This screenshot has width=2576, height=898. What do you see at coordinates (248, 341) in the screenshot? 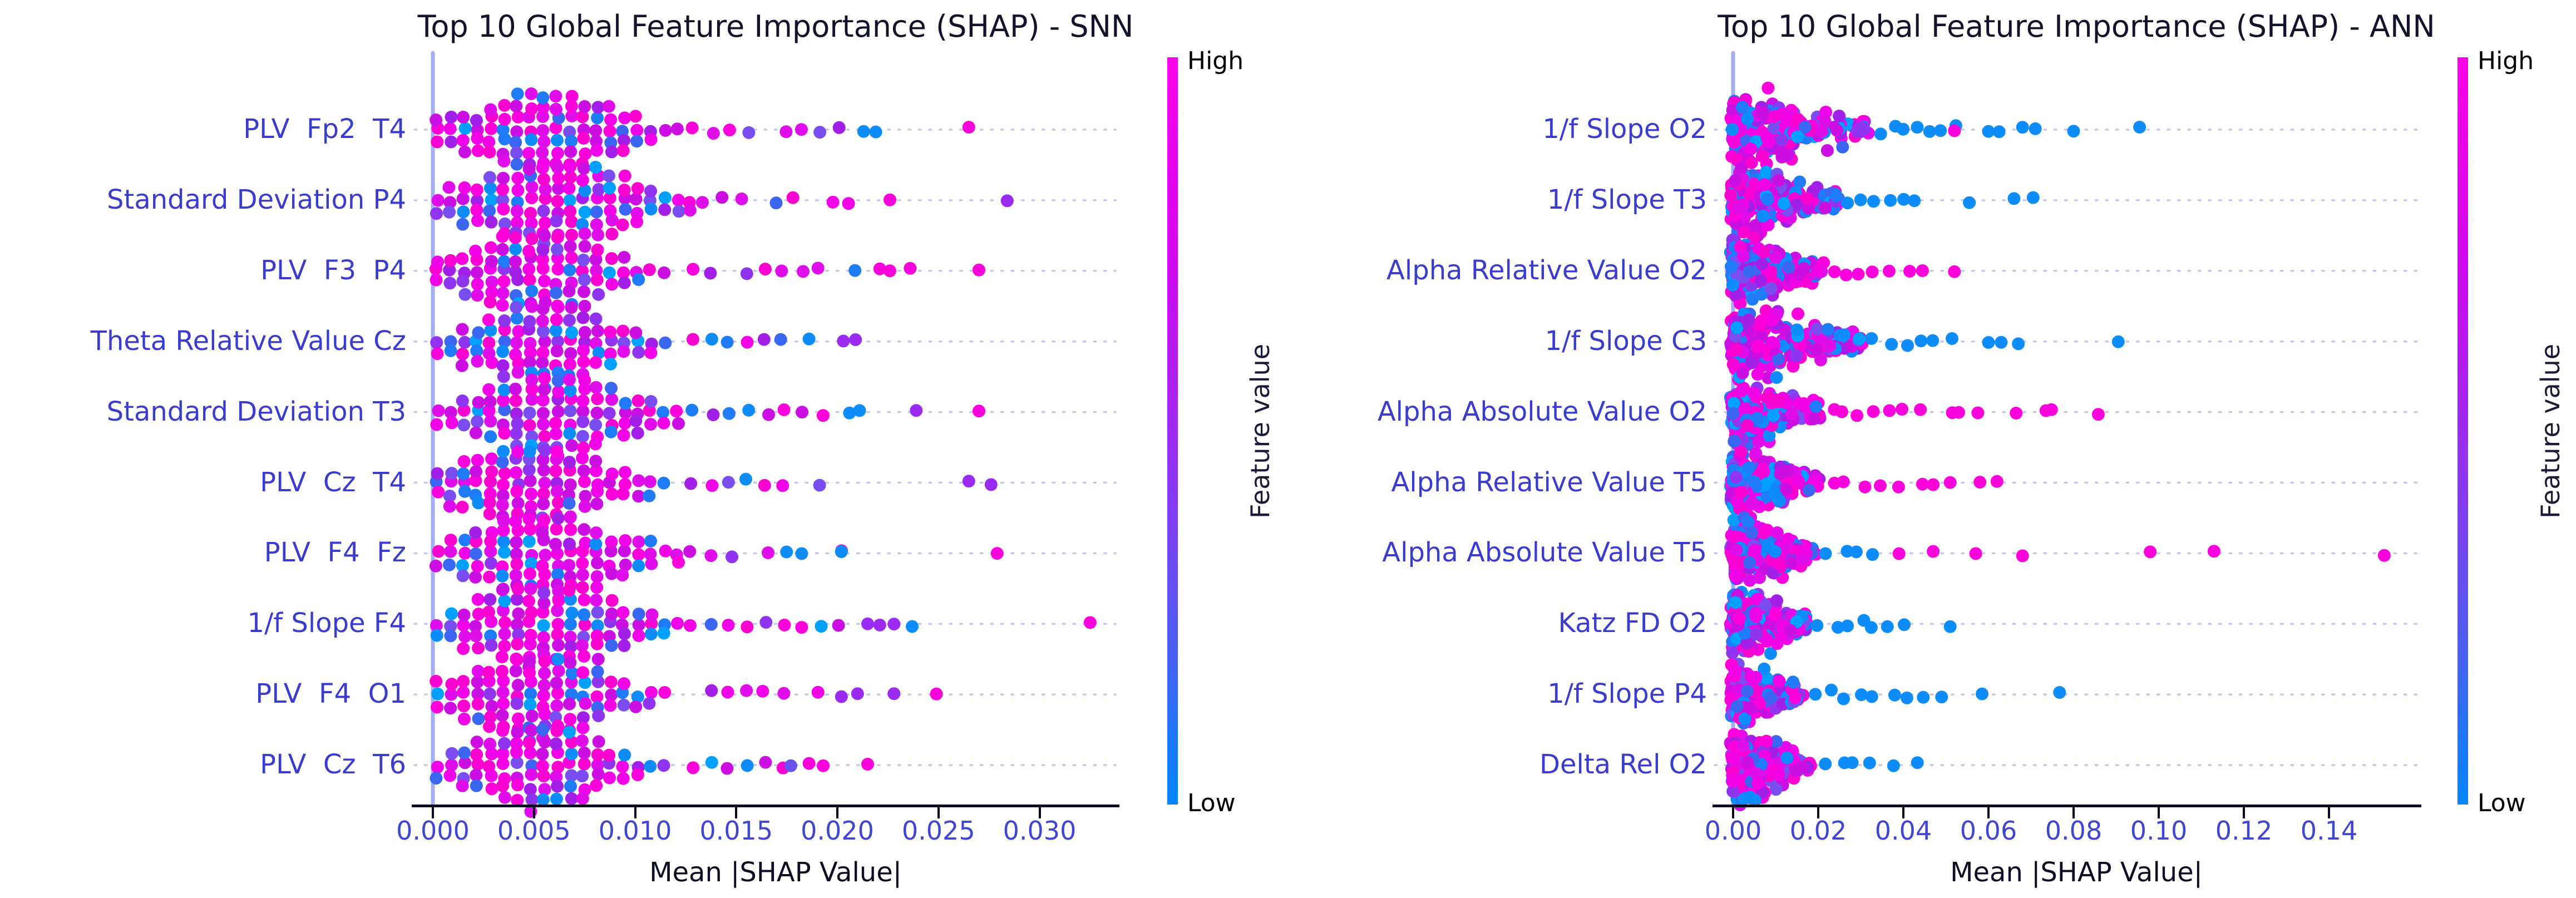
I see `y-axis-label: Theta Relative Value Cz` at bounding box center [248, 341].